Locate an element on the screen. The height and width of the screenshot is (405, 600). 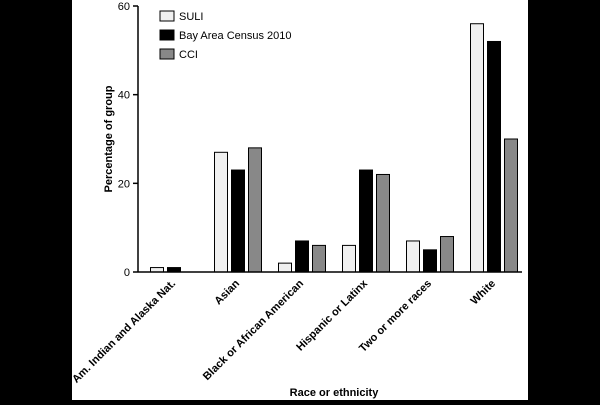
y-tick-label: 0 is located at coordinates (127, 273).